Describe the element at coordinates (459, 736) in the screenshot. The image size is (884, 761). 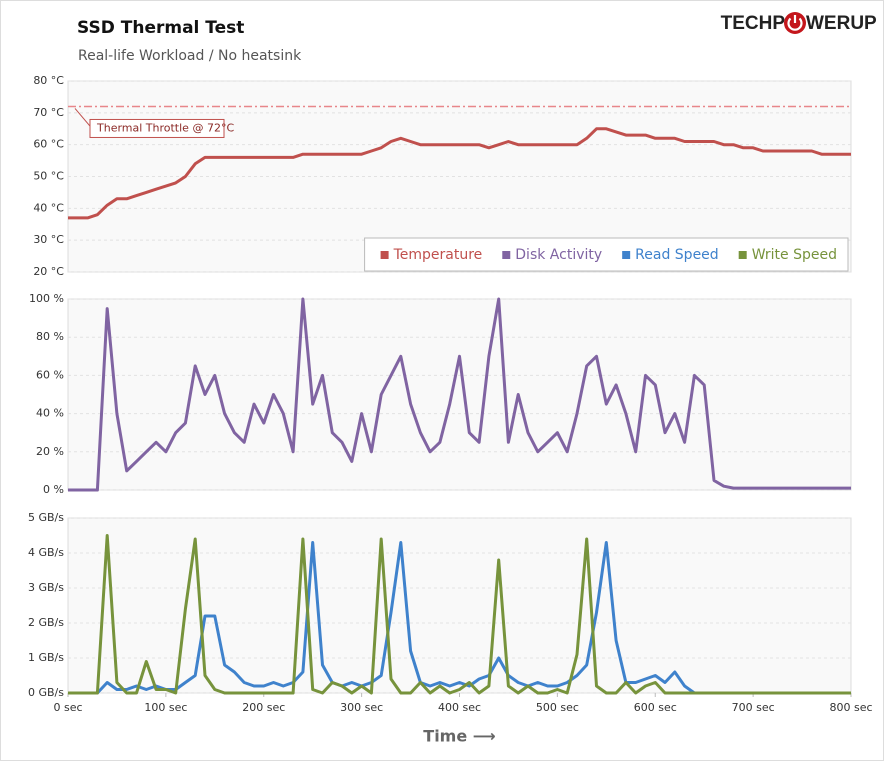
I see `x-axis-label: Time ⟶` at that location.